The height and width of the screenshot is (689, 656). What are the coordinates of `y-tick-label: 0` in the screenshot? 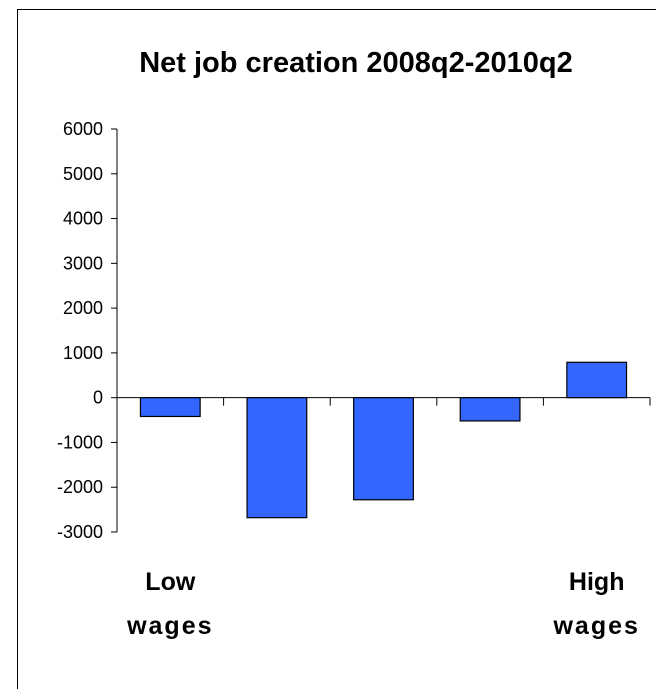 It's located at (98, 398).